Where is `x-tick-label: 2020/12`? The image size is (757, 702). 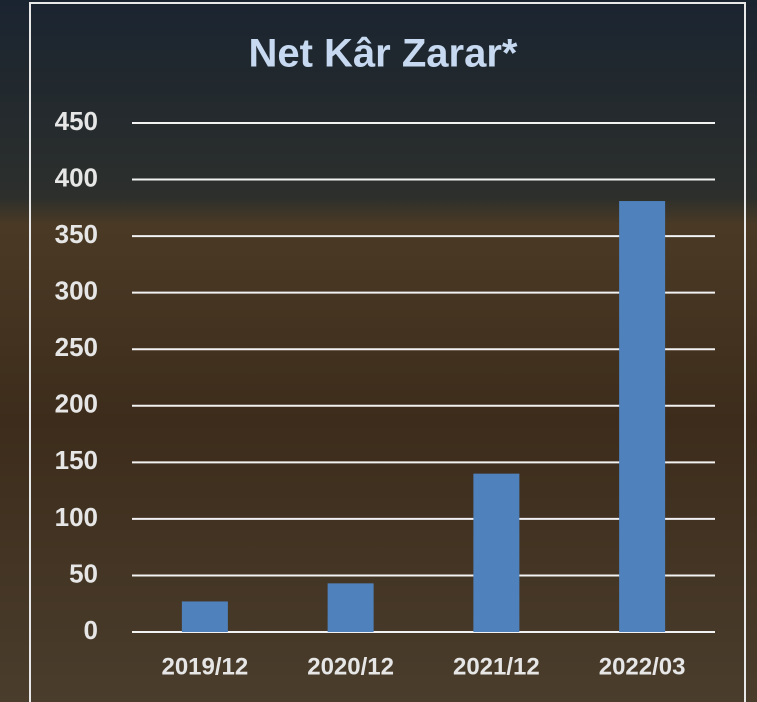
x-tick-label: 2020/12 is located at coordinates (350, 666).